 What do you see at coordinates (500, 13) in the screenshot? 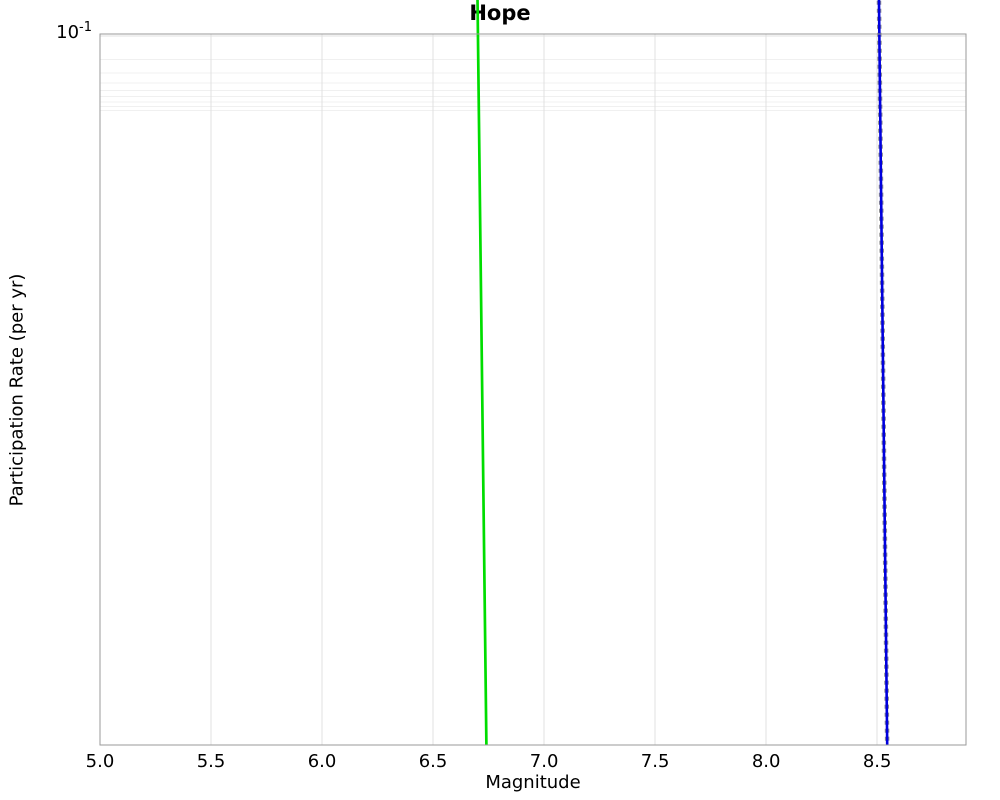
I see `chart-title: Hope` at bounding box center [500, 13].